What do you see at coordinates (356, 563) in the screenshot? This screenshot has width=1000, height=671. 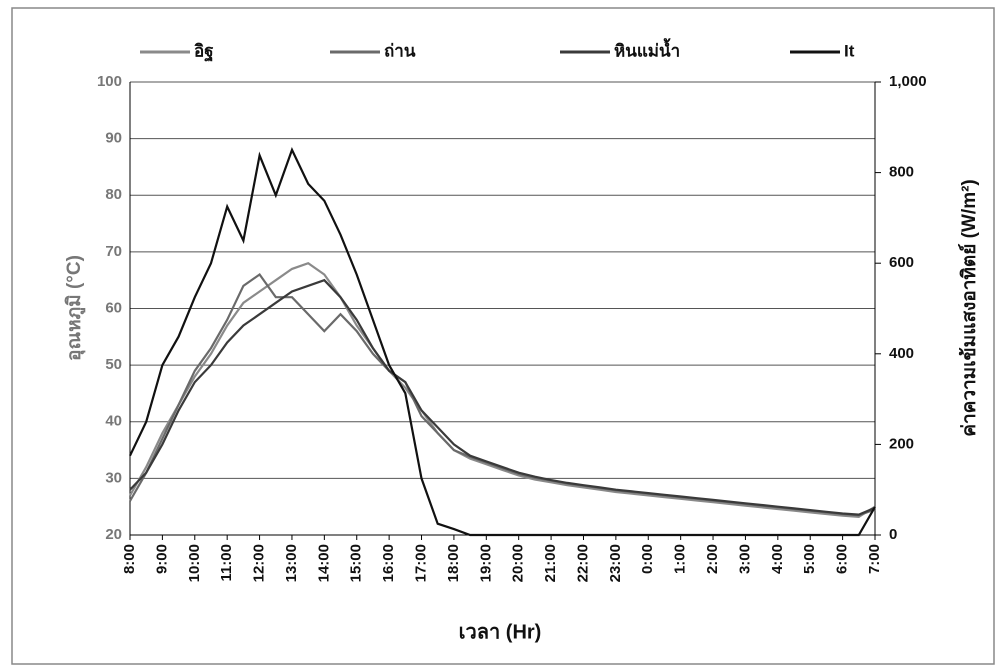 I see `x-tick-label: 15:00` at bounding box center [356, 563].